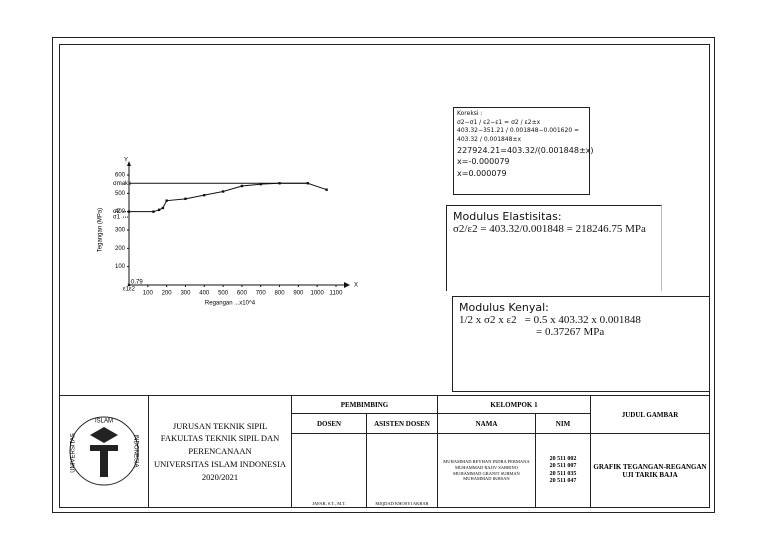 This screenshot has width=768, height=543. Describe the element at coordinates (486, 479) in the screenshot. I see `member-name: MUHAMMAD IKHSAN` at that location.